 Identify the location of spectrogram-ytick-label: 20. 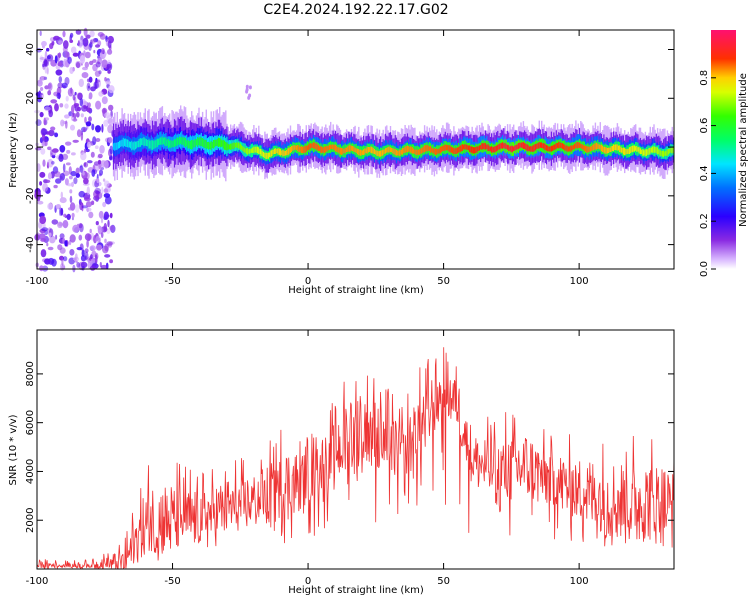
(30, 98).